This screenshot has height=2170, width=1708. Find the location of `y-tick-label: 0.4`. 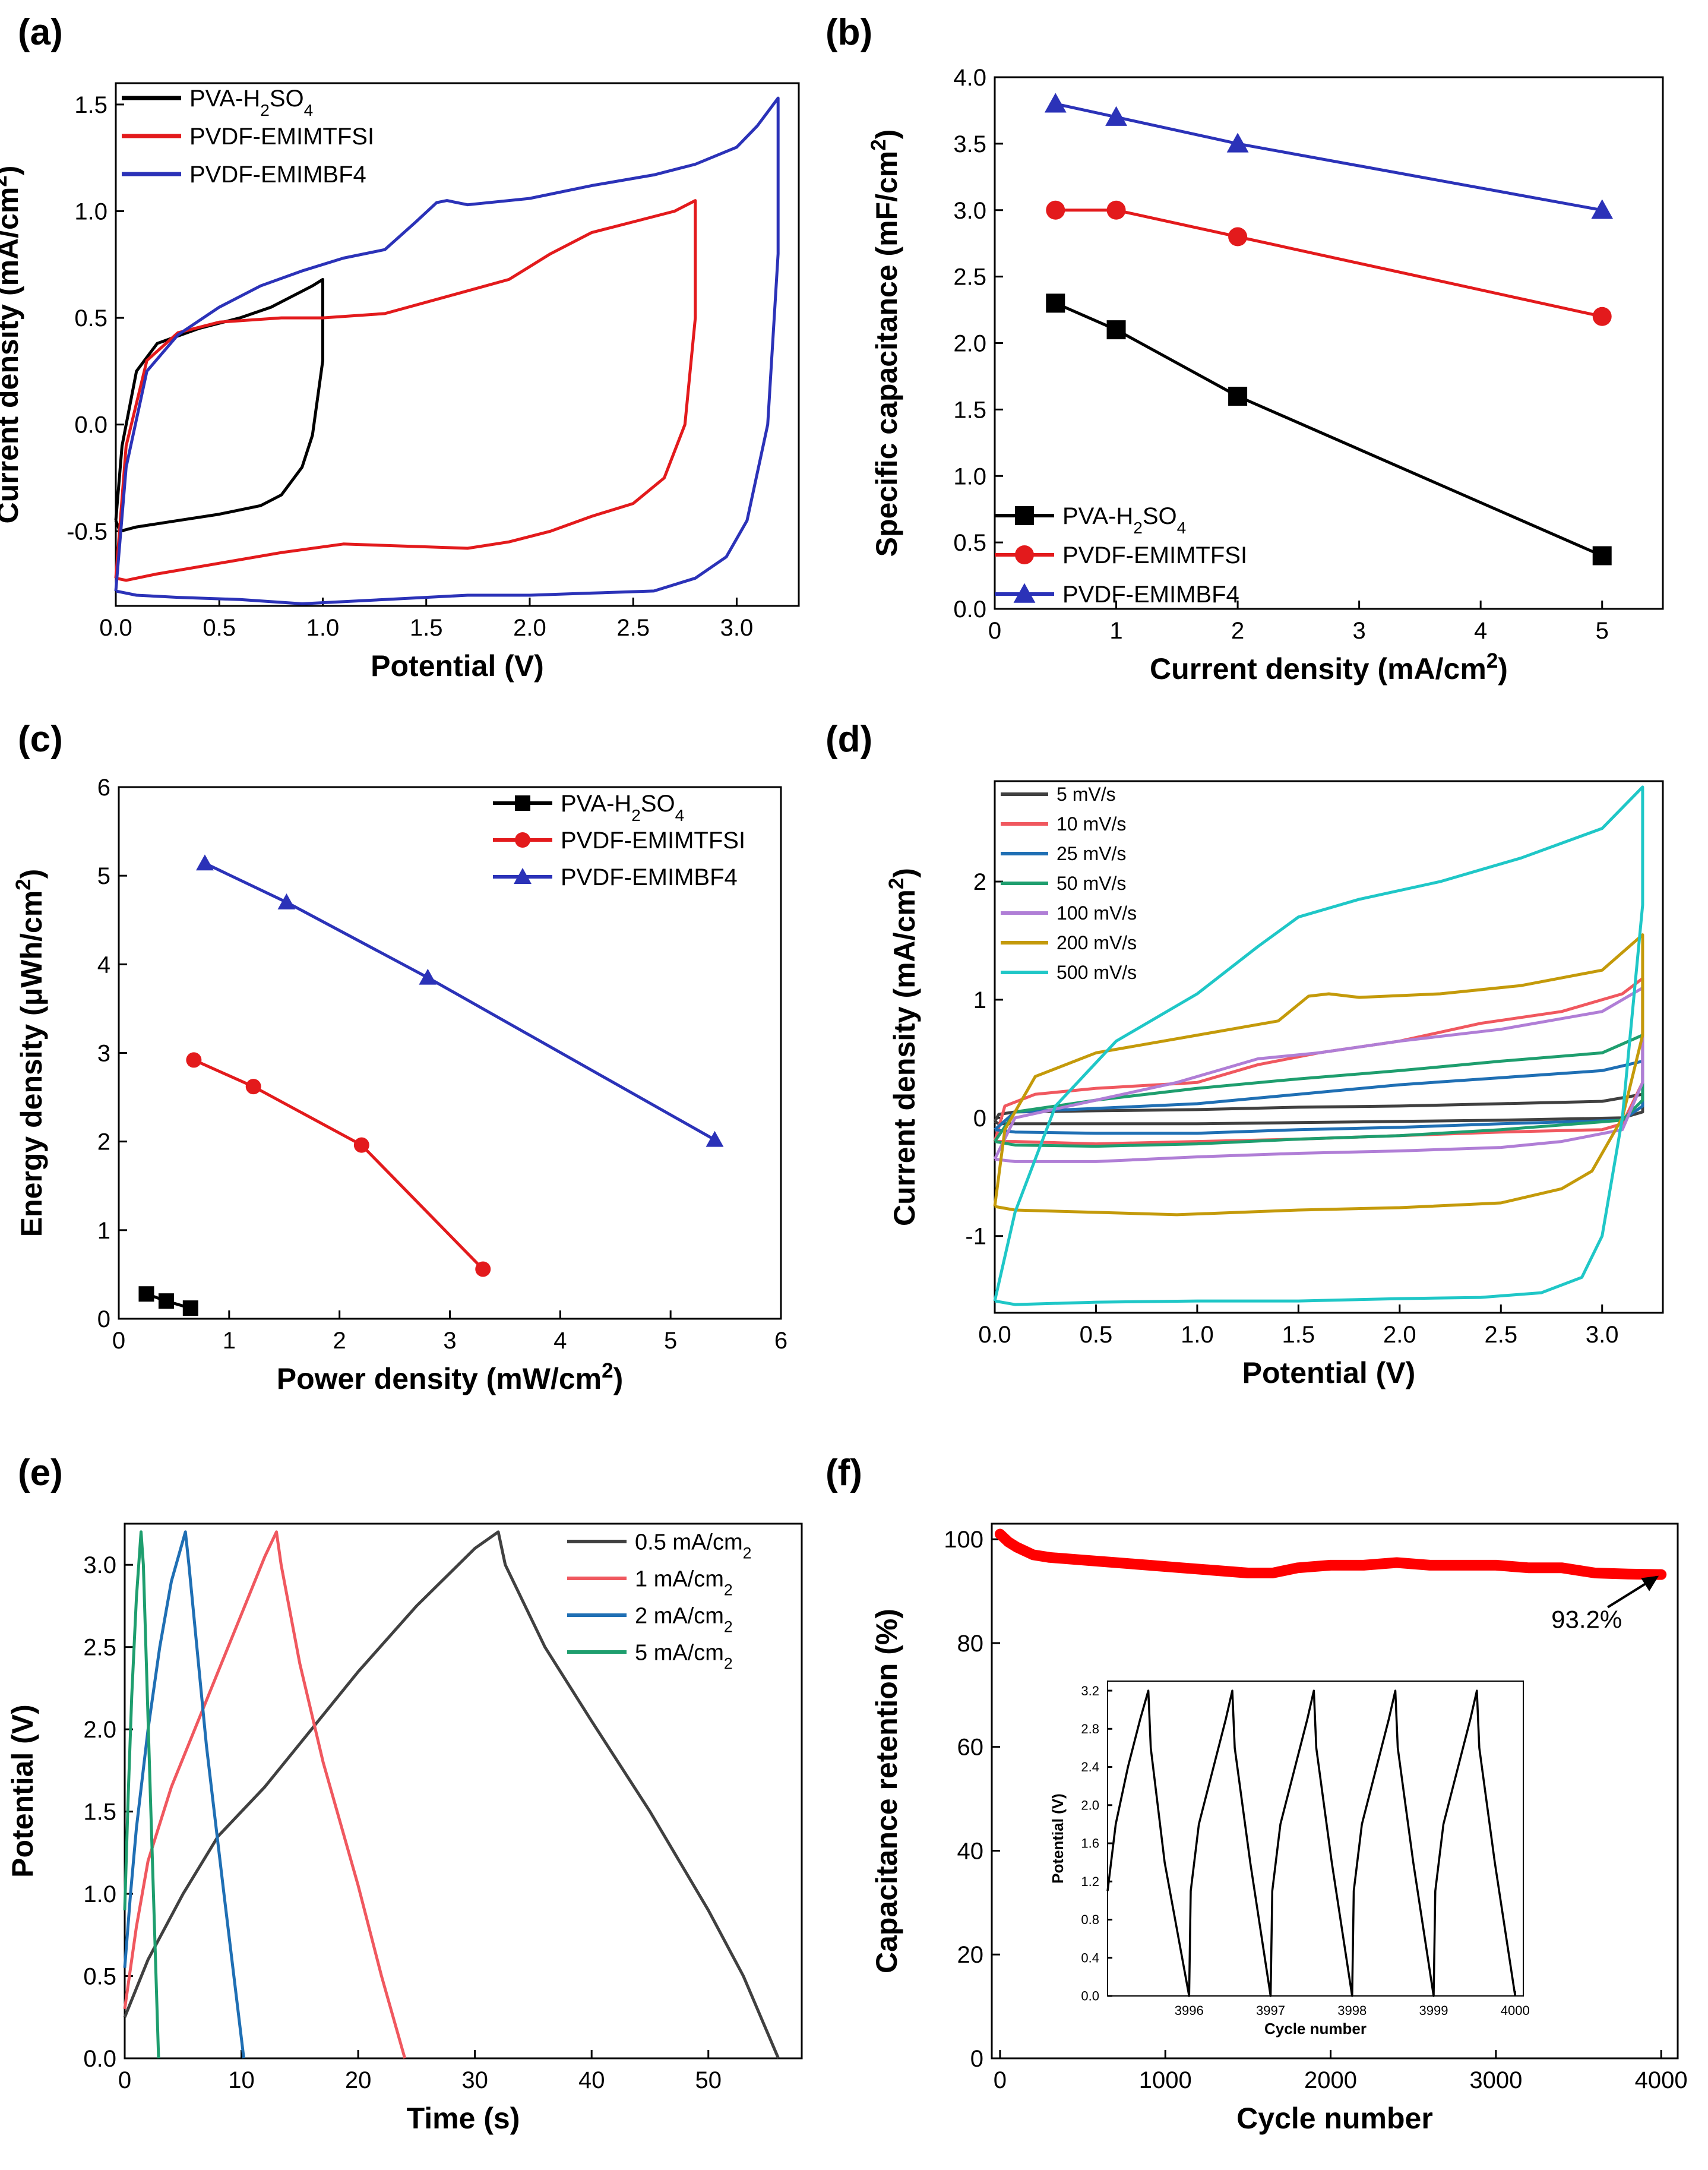

y-tick-label: 0.4 is located at coordinates (1090, 1957).